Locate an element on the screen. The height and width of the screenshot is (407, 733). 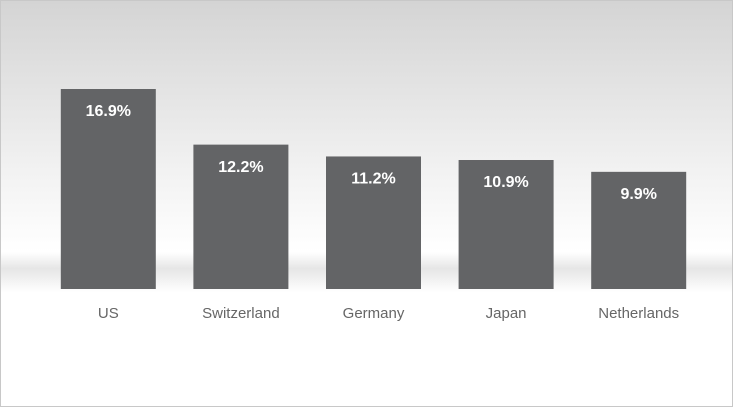
x-tick-label: Netherlands is located at coordinates (638, 313).